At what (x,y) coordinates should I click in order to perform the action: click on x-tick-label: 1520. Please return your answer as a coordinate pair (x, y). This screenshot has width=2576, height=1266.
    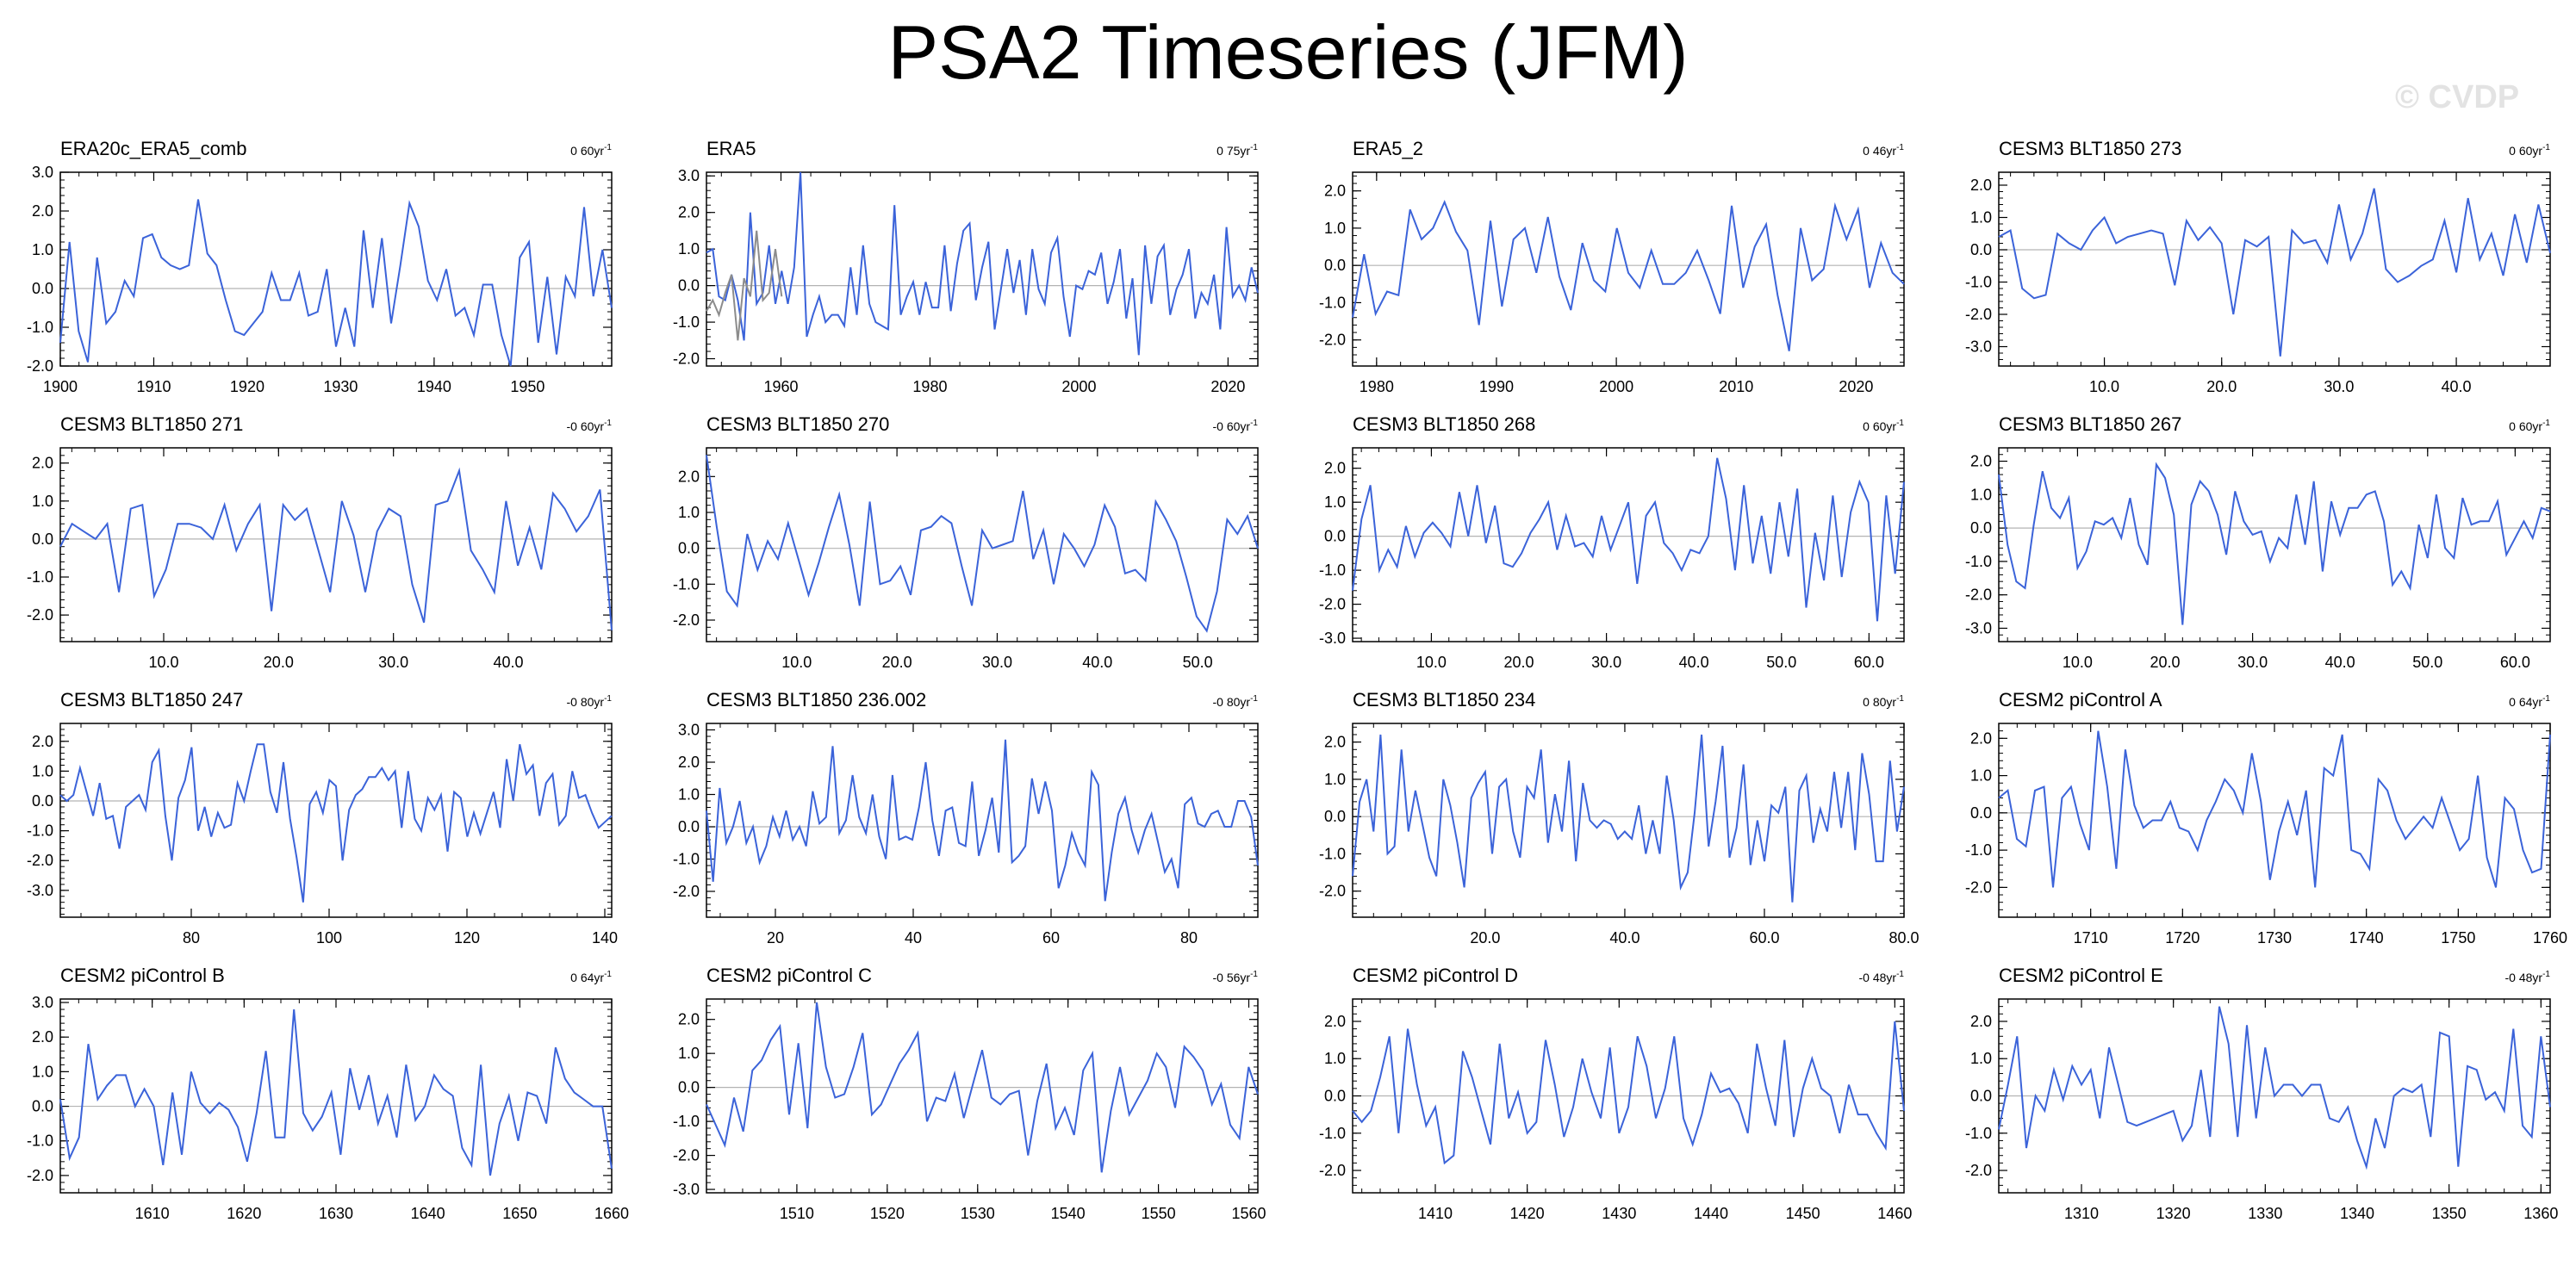
    Looking at the image, I should click on (888, 1213).